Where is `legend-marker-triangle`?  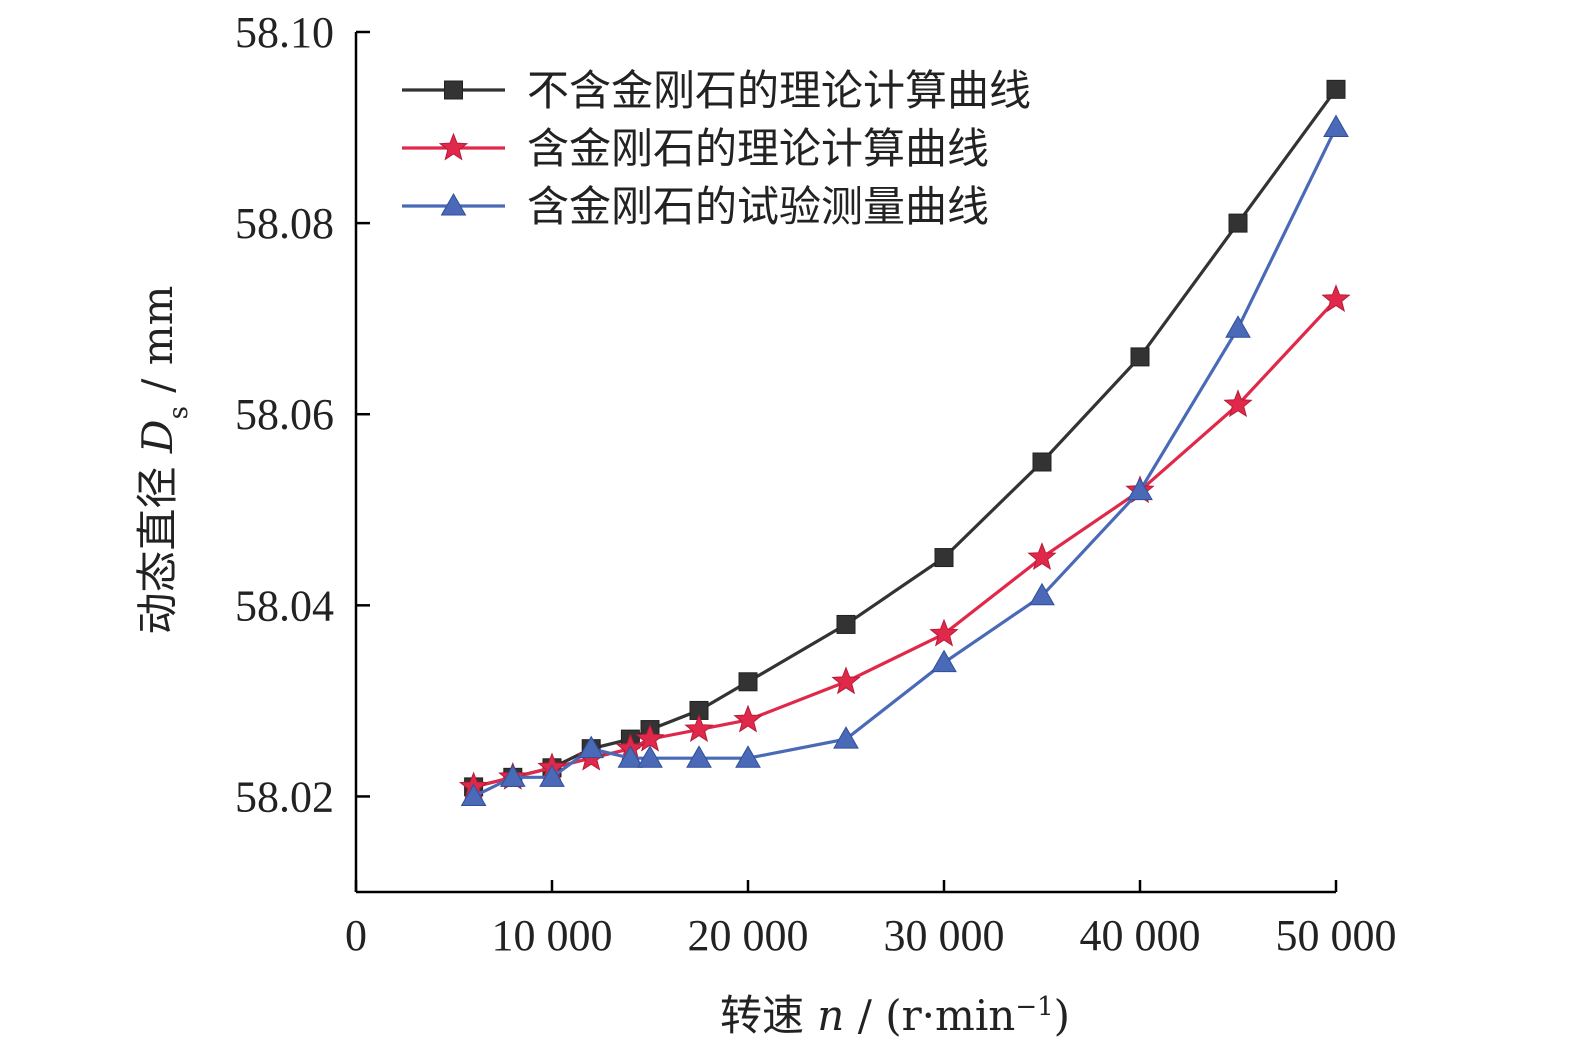 legend-marker-triangle is located at coordinates (453, 204).